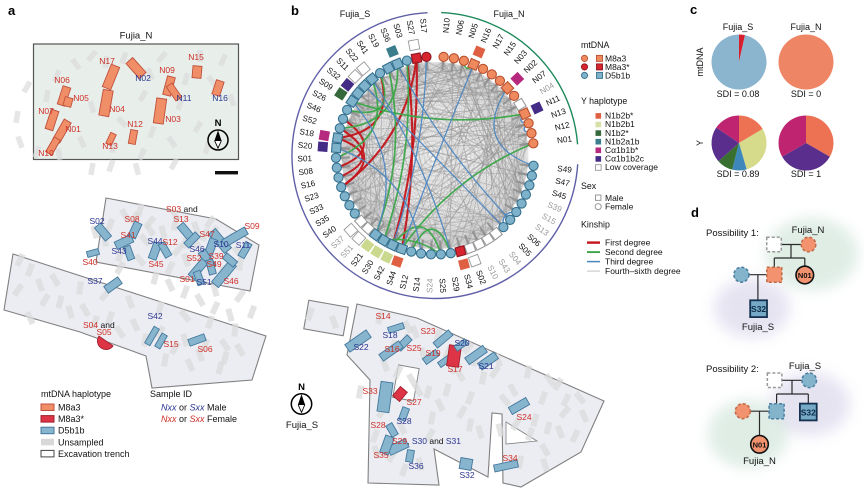  I want to click on svg-text: N07, so click(46, 111).